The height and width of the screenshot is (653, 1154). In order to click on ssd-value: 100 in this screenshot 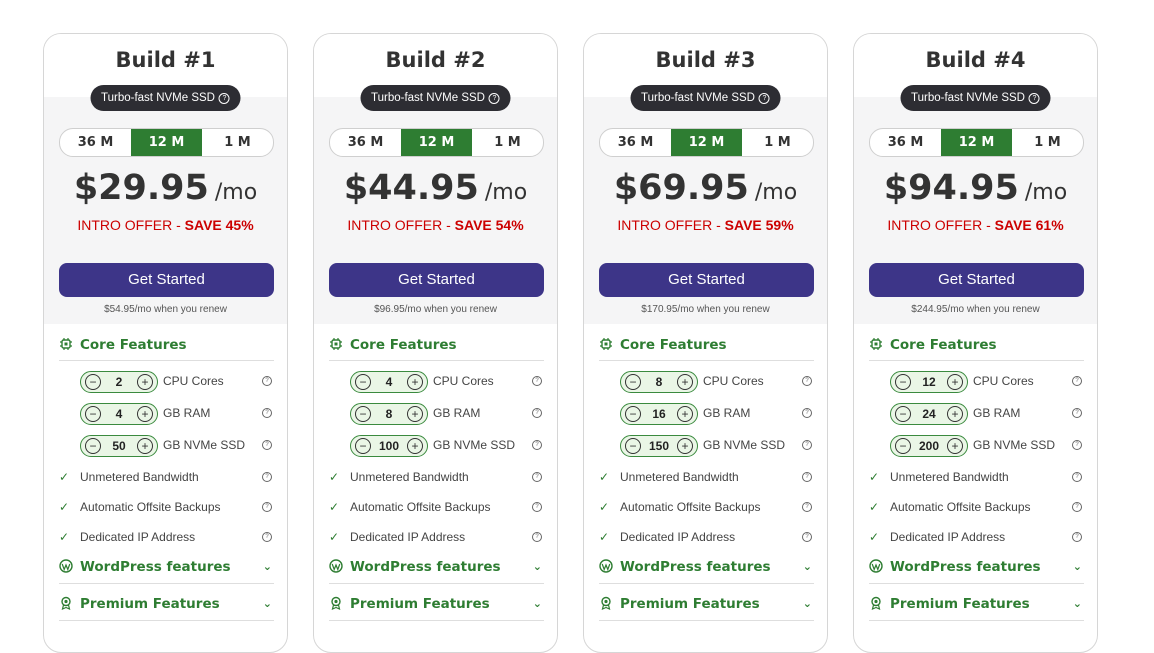, I will do `click(389, 446)`.